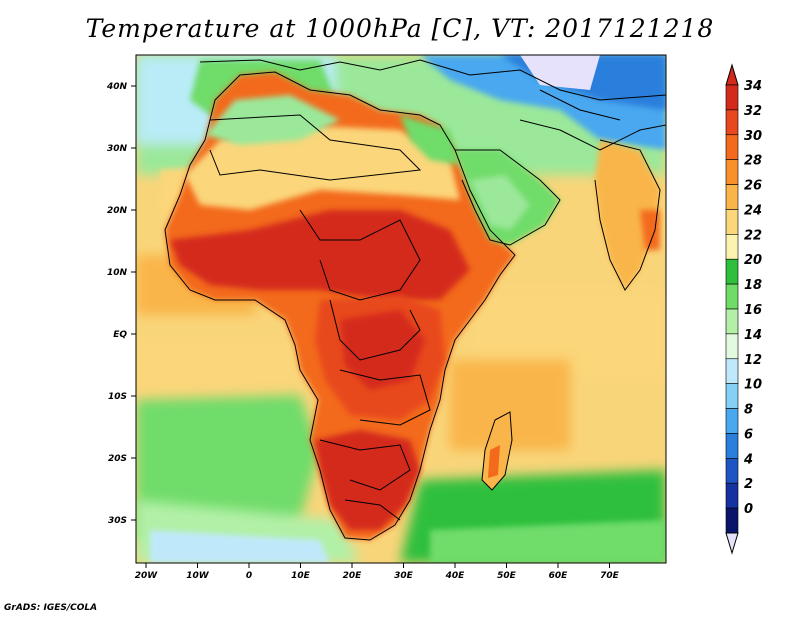  I want to click on colorbar-label: 16, so click(753, 310).